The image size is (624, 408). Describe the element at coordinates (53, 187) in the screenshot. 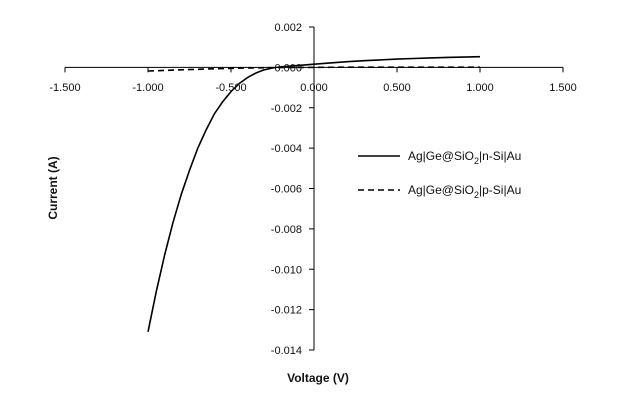

I see `y-axis-title: Current (A)` at that location.